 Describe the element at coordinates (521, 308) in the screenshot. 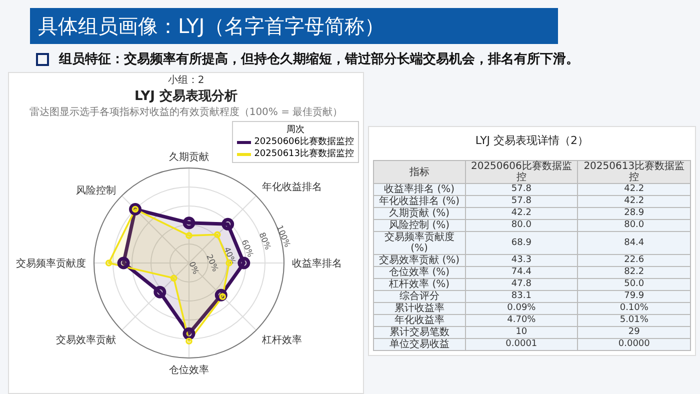

I see `text: 0.09%` at that location.